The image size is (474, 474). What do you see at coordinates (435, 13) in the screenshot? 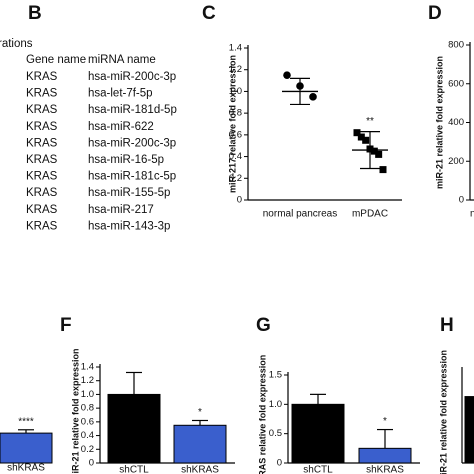
I see `panel-letter: D` at bounding box center [435, 13].